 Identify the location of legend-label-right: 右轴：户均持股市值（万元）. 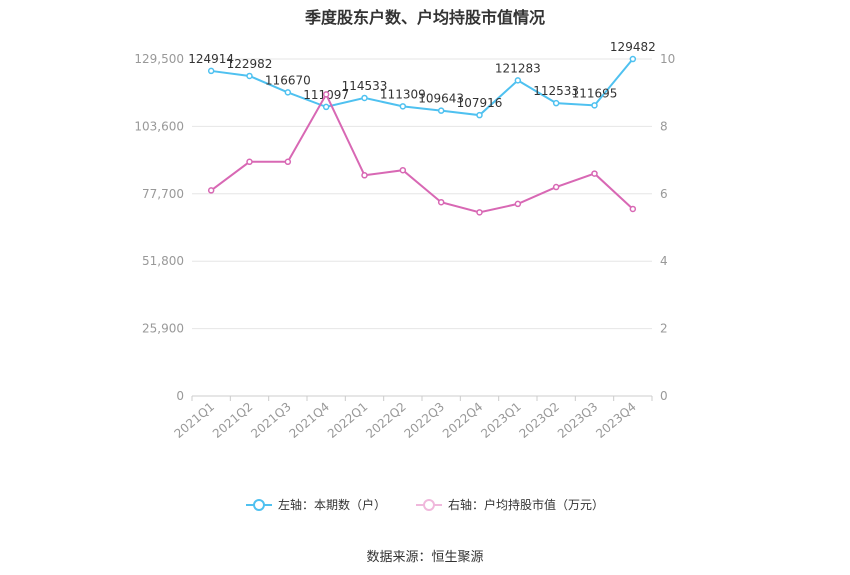
(526, 505).